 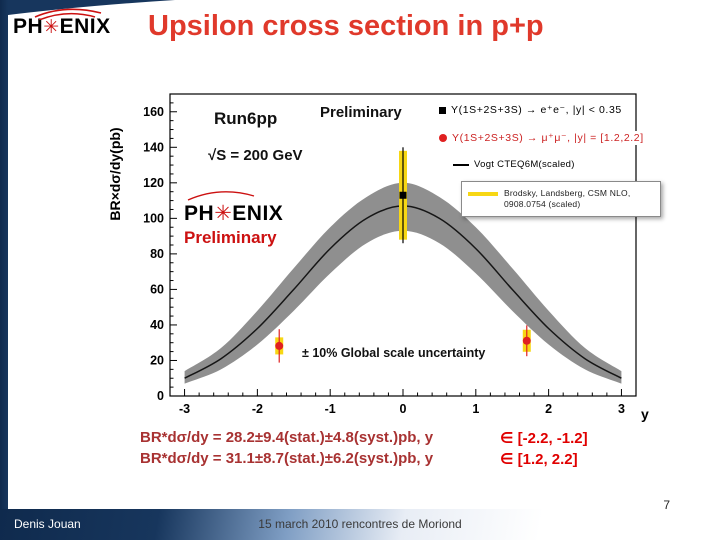 I want to click on legend-item-vogt: Vogt CTEQ6M(scaled), so click(x=514, y=164).